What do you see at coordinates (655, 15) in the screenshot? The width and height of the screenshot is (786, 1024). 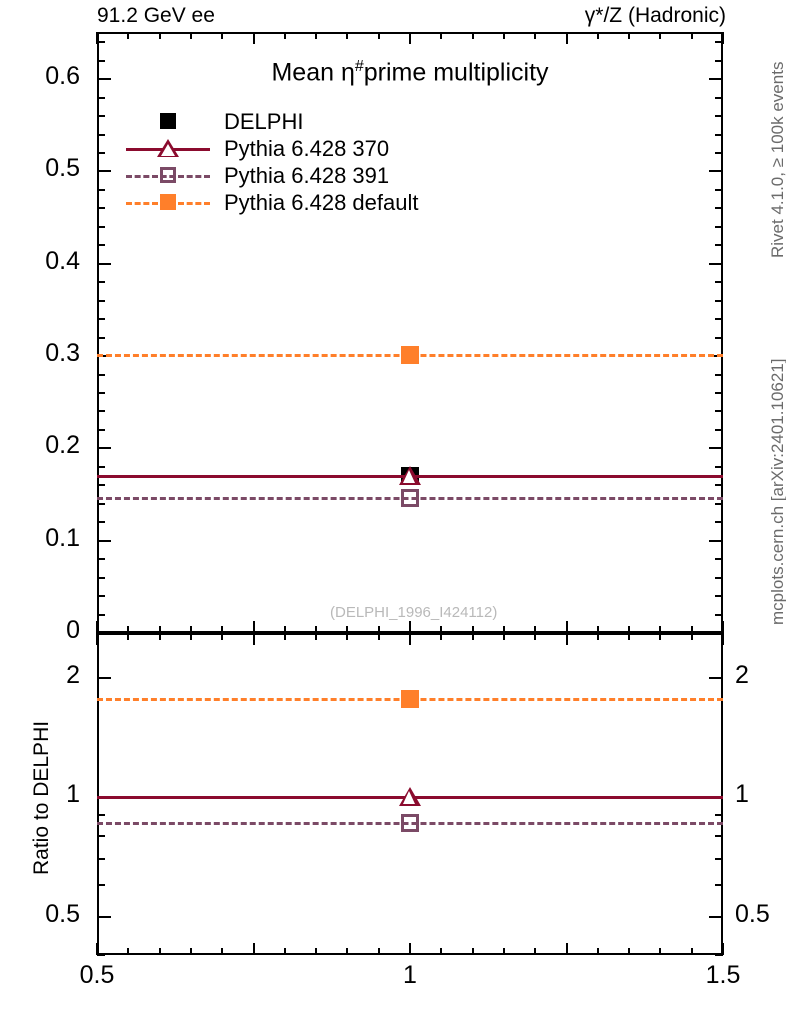 I see `process-label: γ*/Z (Hadronic)` at bounding box center [655, 15].